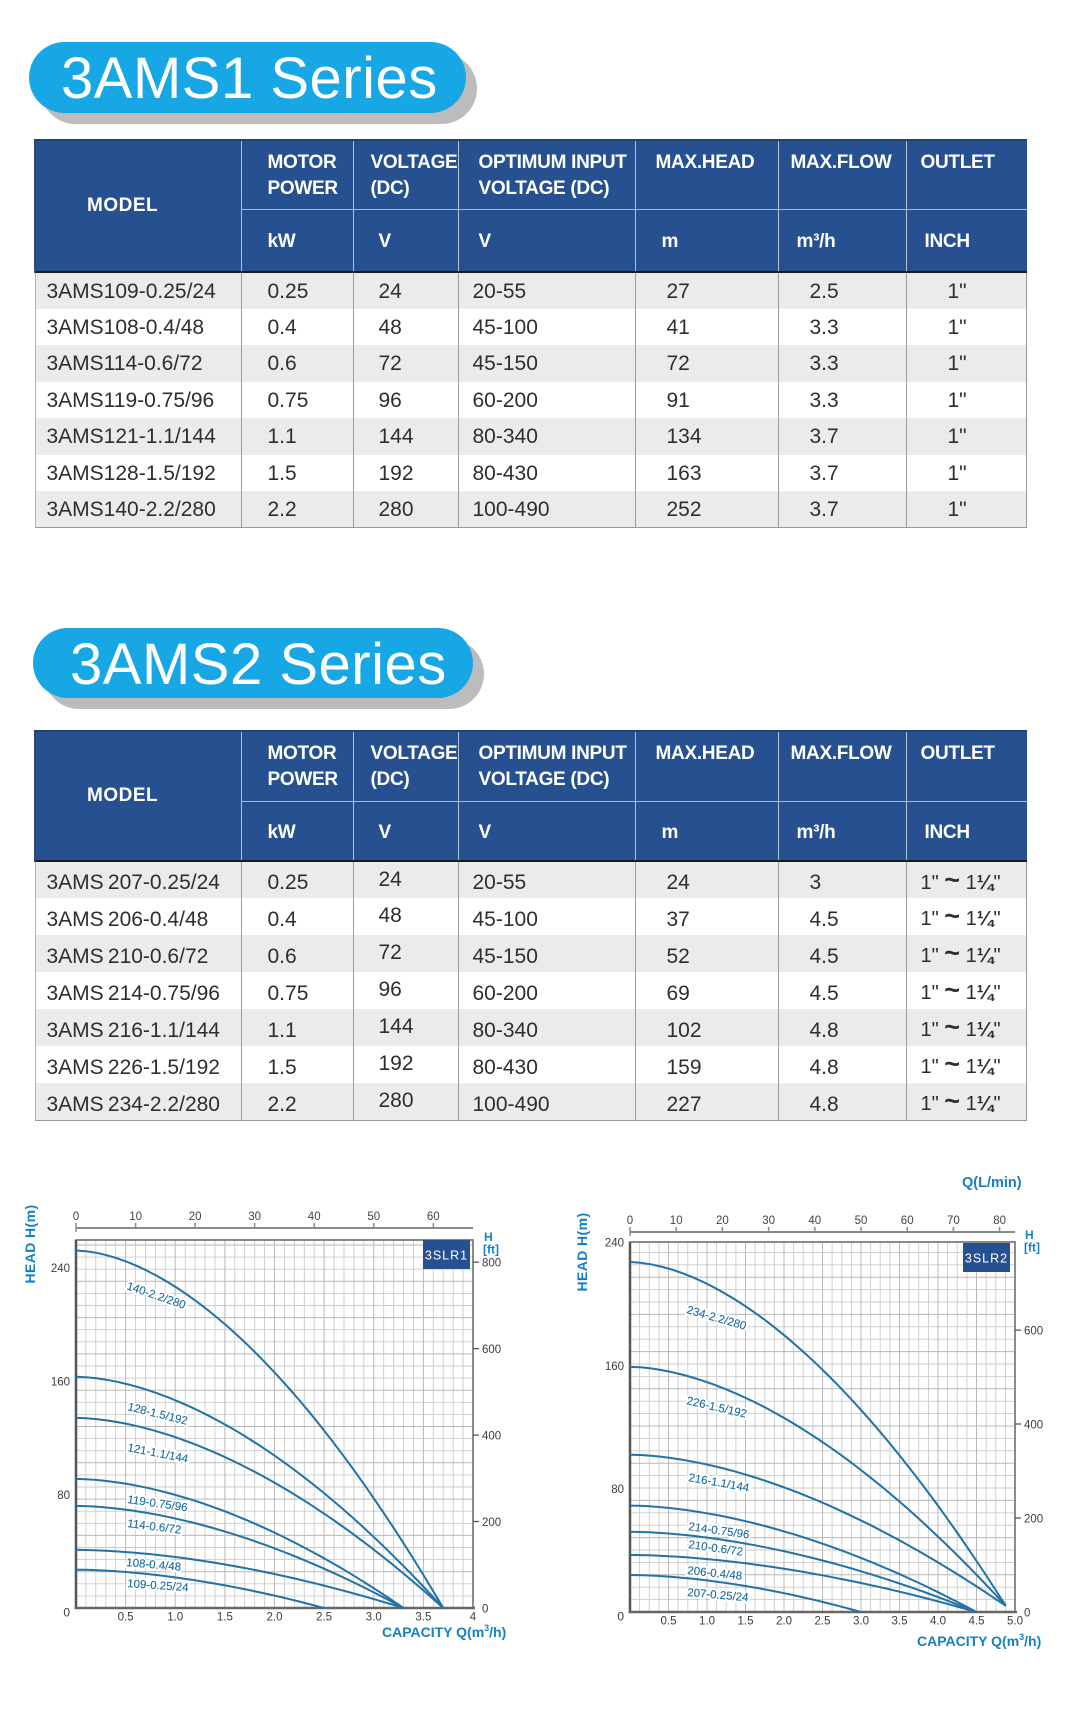 The image size is (1071, 1716). Describe the element at coordinates (473, 1618) in the screenshot. I see `svg-text: 4` at that location.